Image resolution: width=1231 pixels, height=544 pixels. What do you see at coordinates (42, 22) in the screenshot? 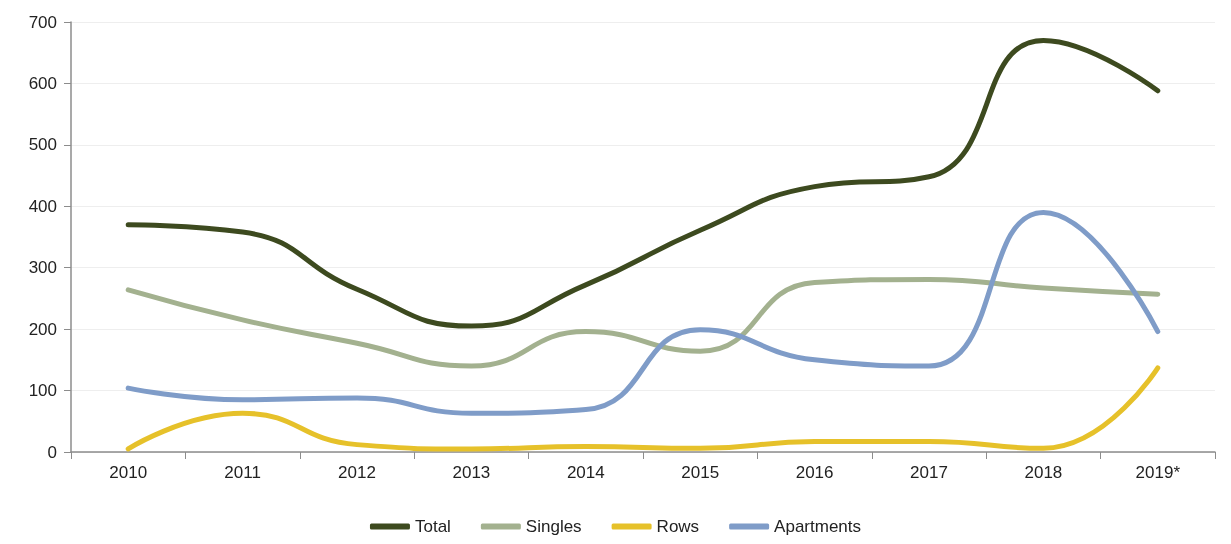
I see `y-tick-label: 700` at bounding box center [42, 22].